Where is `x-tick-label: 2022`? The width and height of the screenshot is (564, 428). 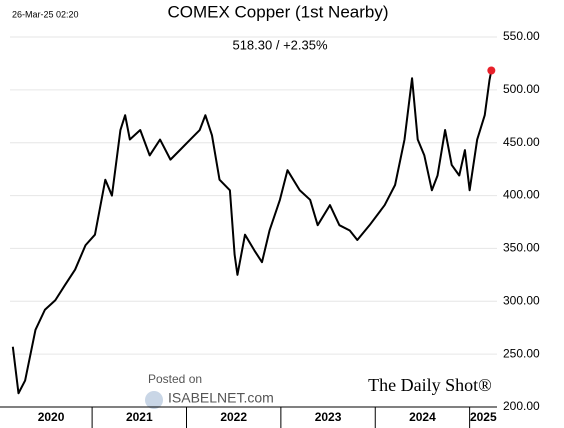 x-tick-label: 2022 is located at coordinates (233, 417).